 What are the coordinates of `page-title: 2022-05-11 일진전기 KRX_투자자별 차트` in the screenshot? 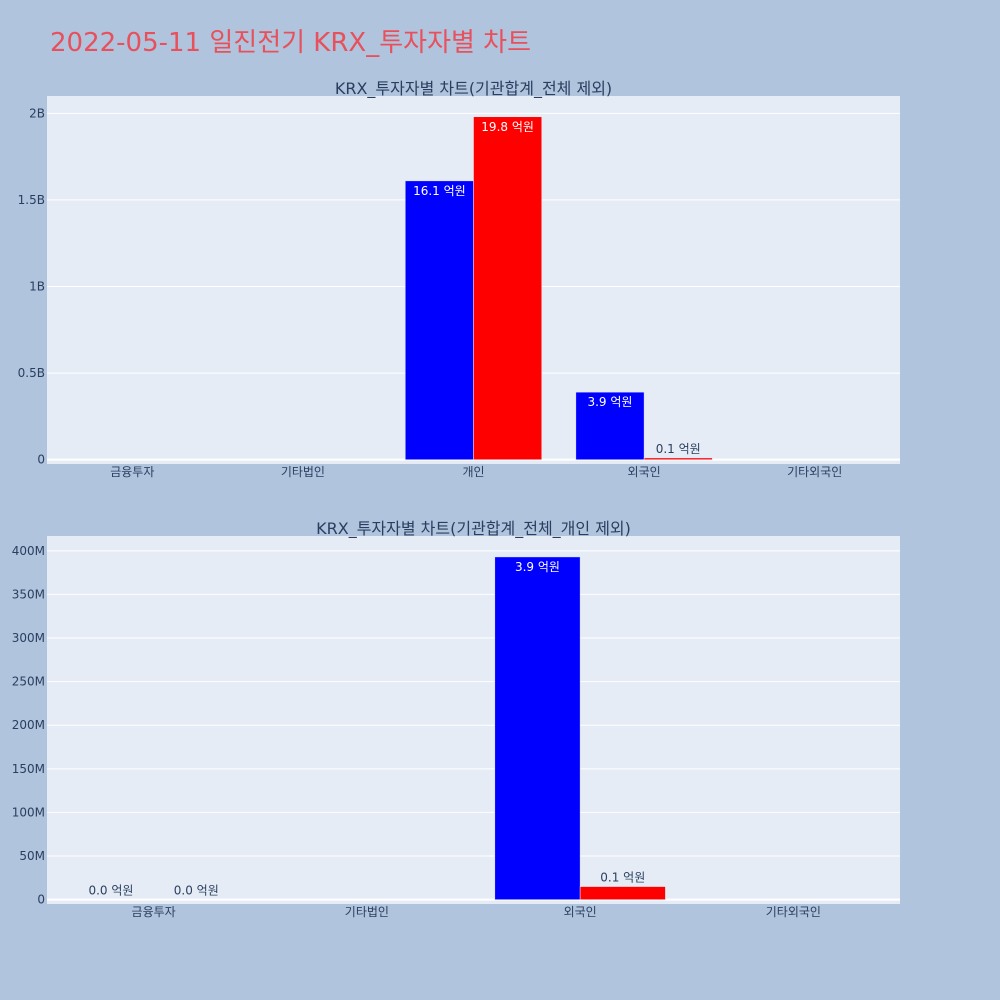 It's located at (291, 43).